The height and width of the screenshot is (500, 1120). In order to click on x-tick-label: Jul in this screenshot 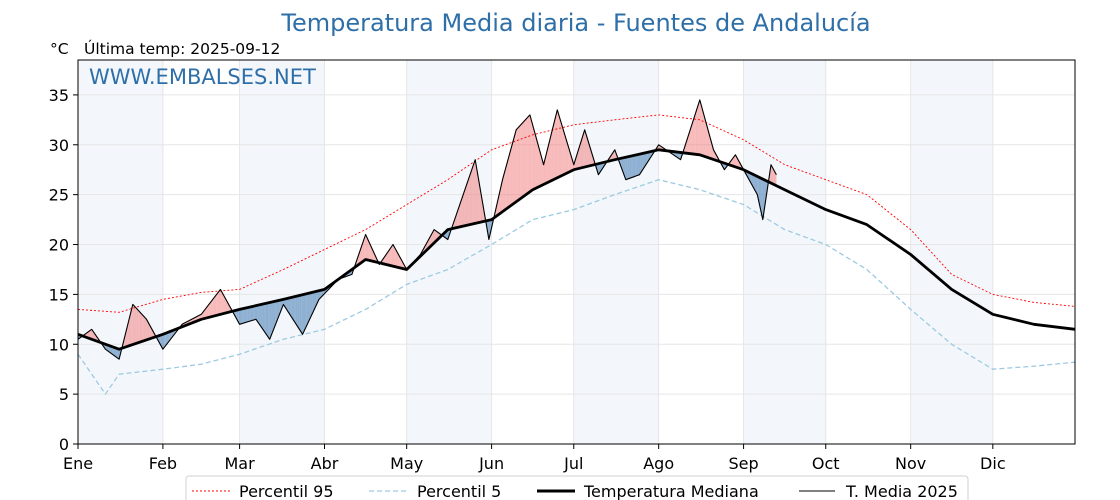, I will do `click(573, 463)`.